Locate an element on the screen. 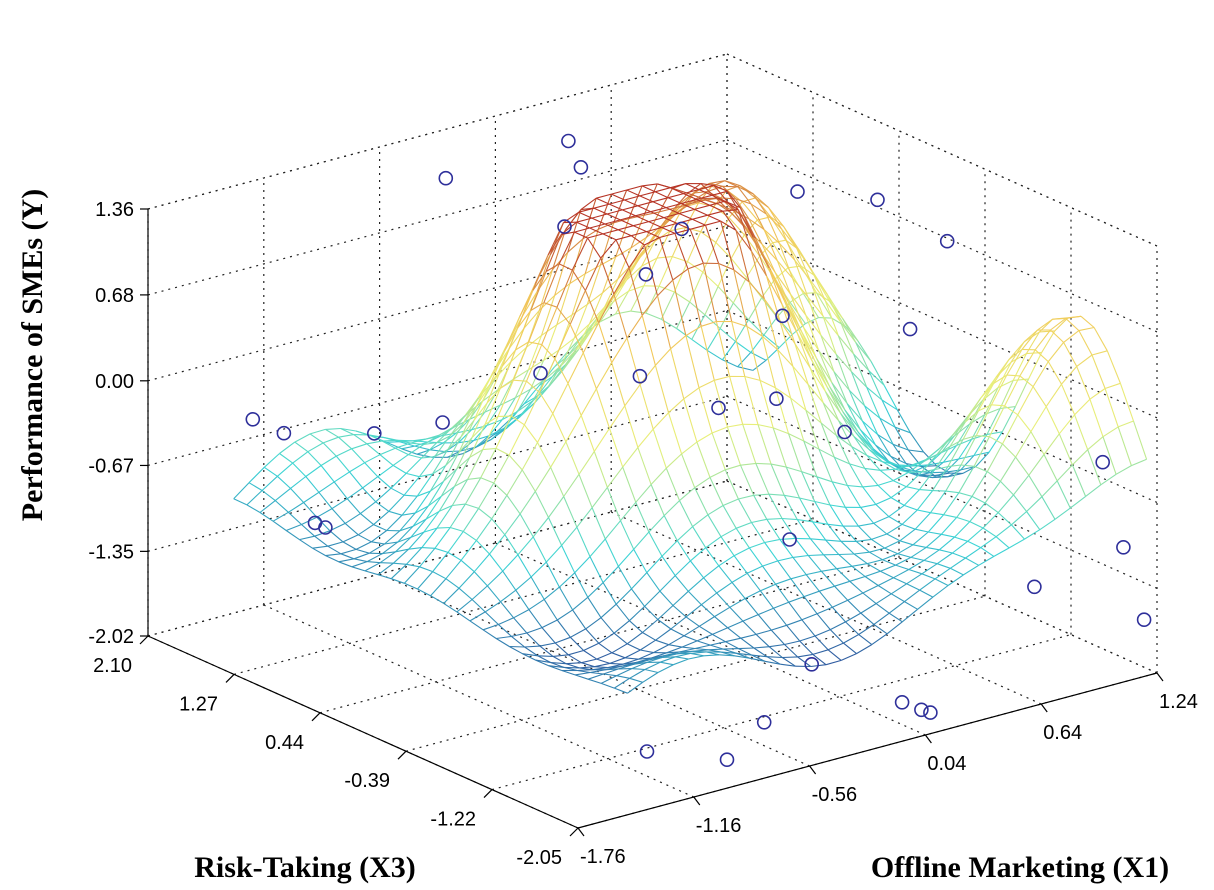  z-tick-label: -2.02 is located at coordinates (111, 637).